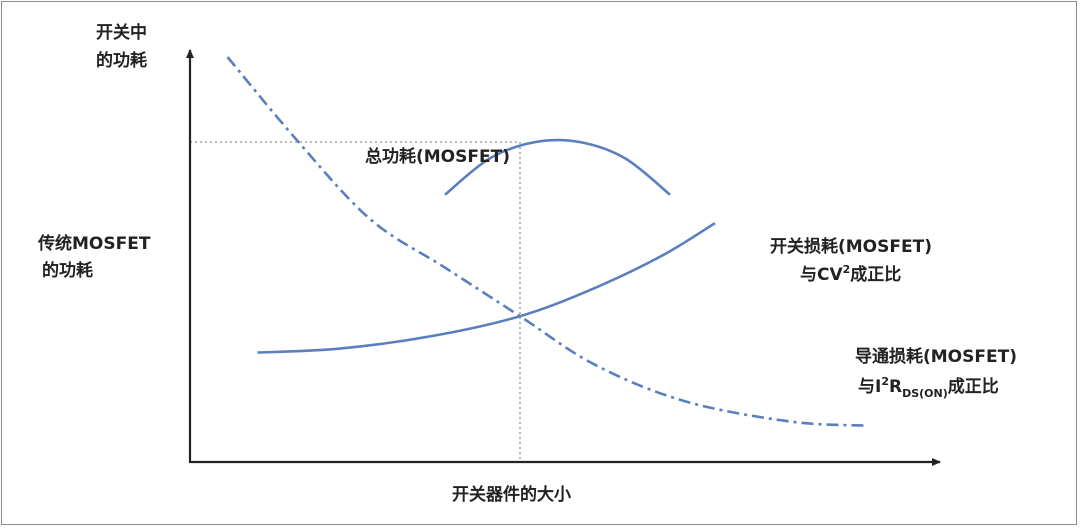 The width and height of the screenshot is (1080, 528). What do you see at coordinates (511, 494) in the screenshot?
I see `x-axis-label: 开关器件的大小` at bounding box center [511, 494].